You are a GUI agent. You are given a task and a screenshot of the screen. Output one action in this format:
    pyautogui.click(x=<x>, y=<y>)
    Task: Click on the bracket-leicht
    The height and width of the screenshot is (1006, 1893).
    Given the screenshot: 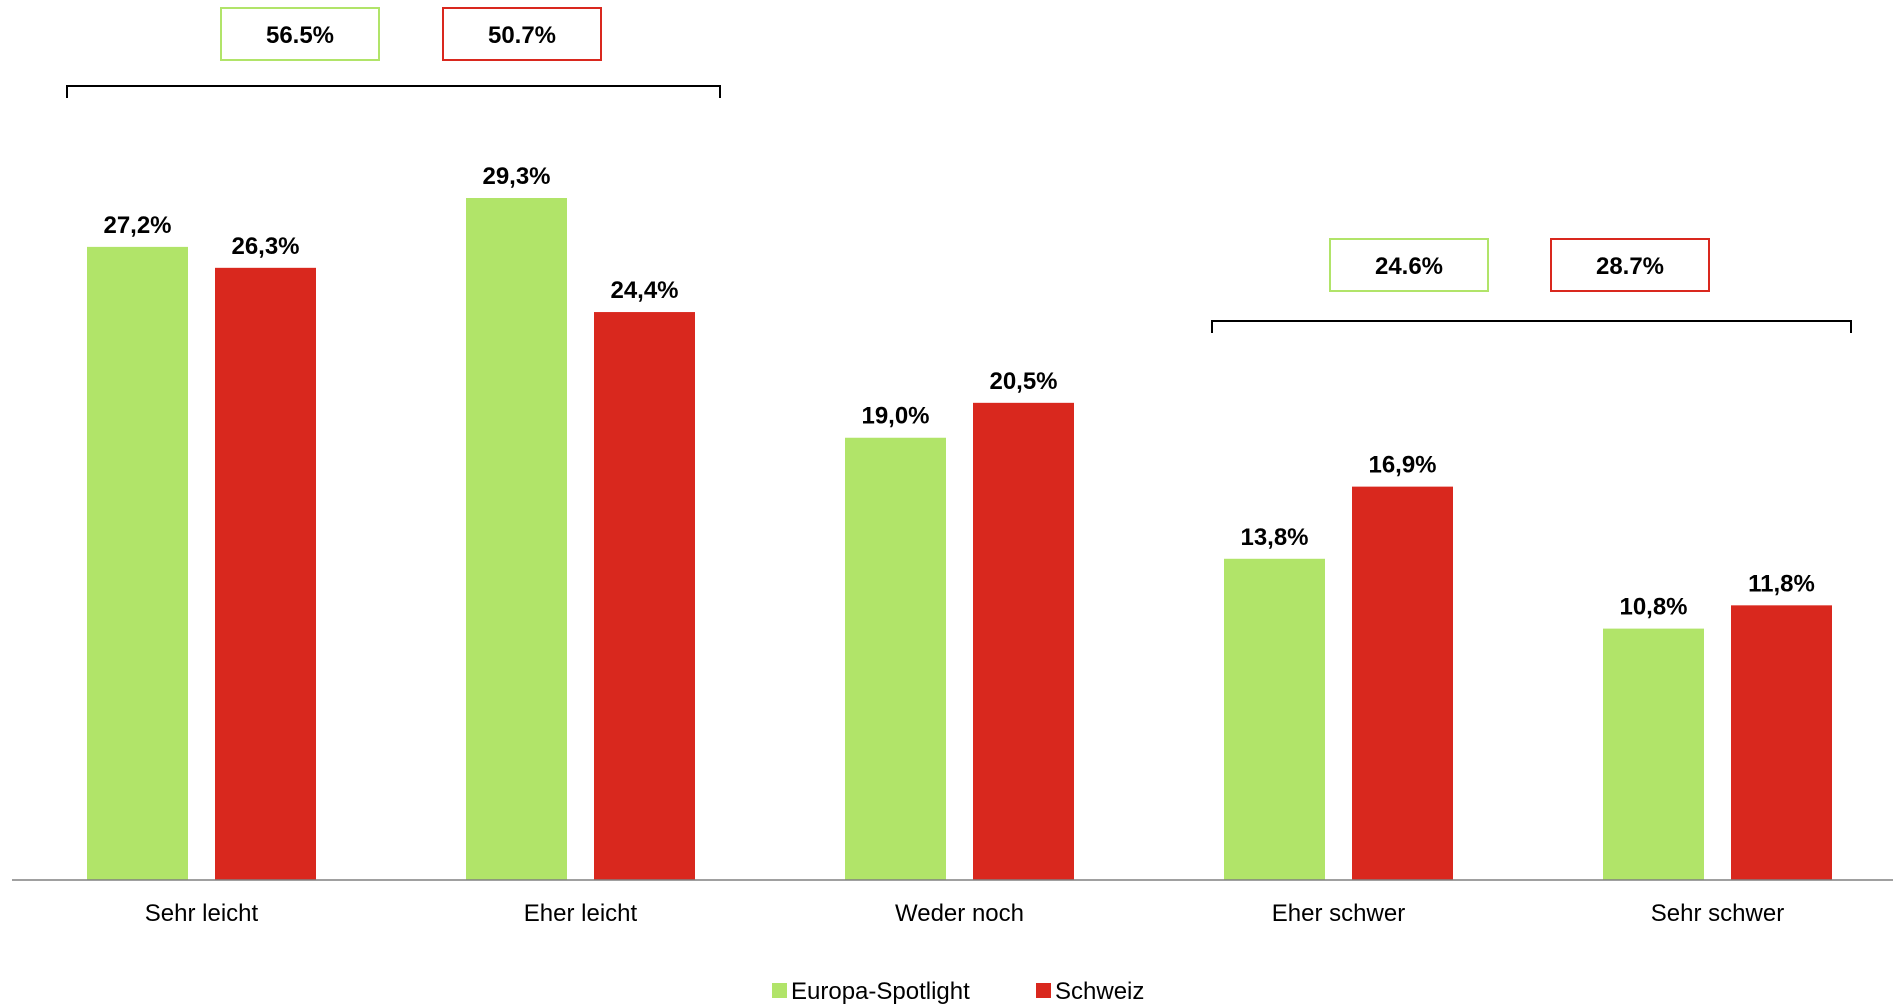 What is the action you would take?
    pyautogui.click(x=393, y=91)
    